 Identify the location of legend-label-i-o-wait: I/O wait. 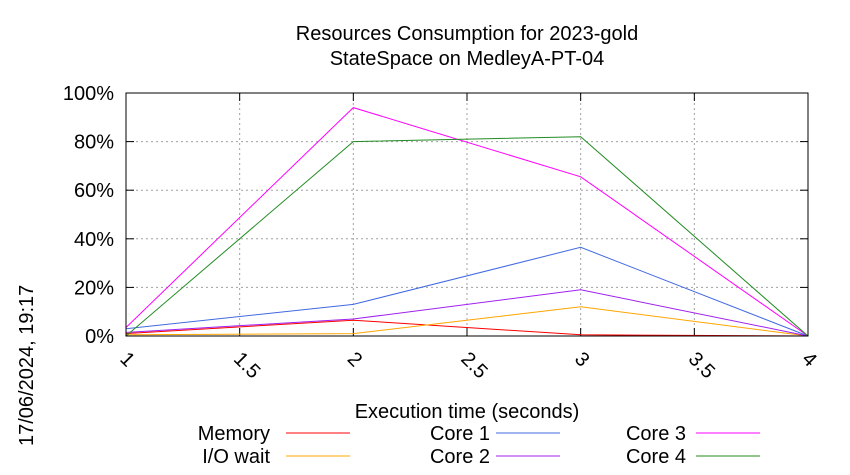
(236, 457).